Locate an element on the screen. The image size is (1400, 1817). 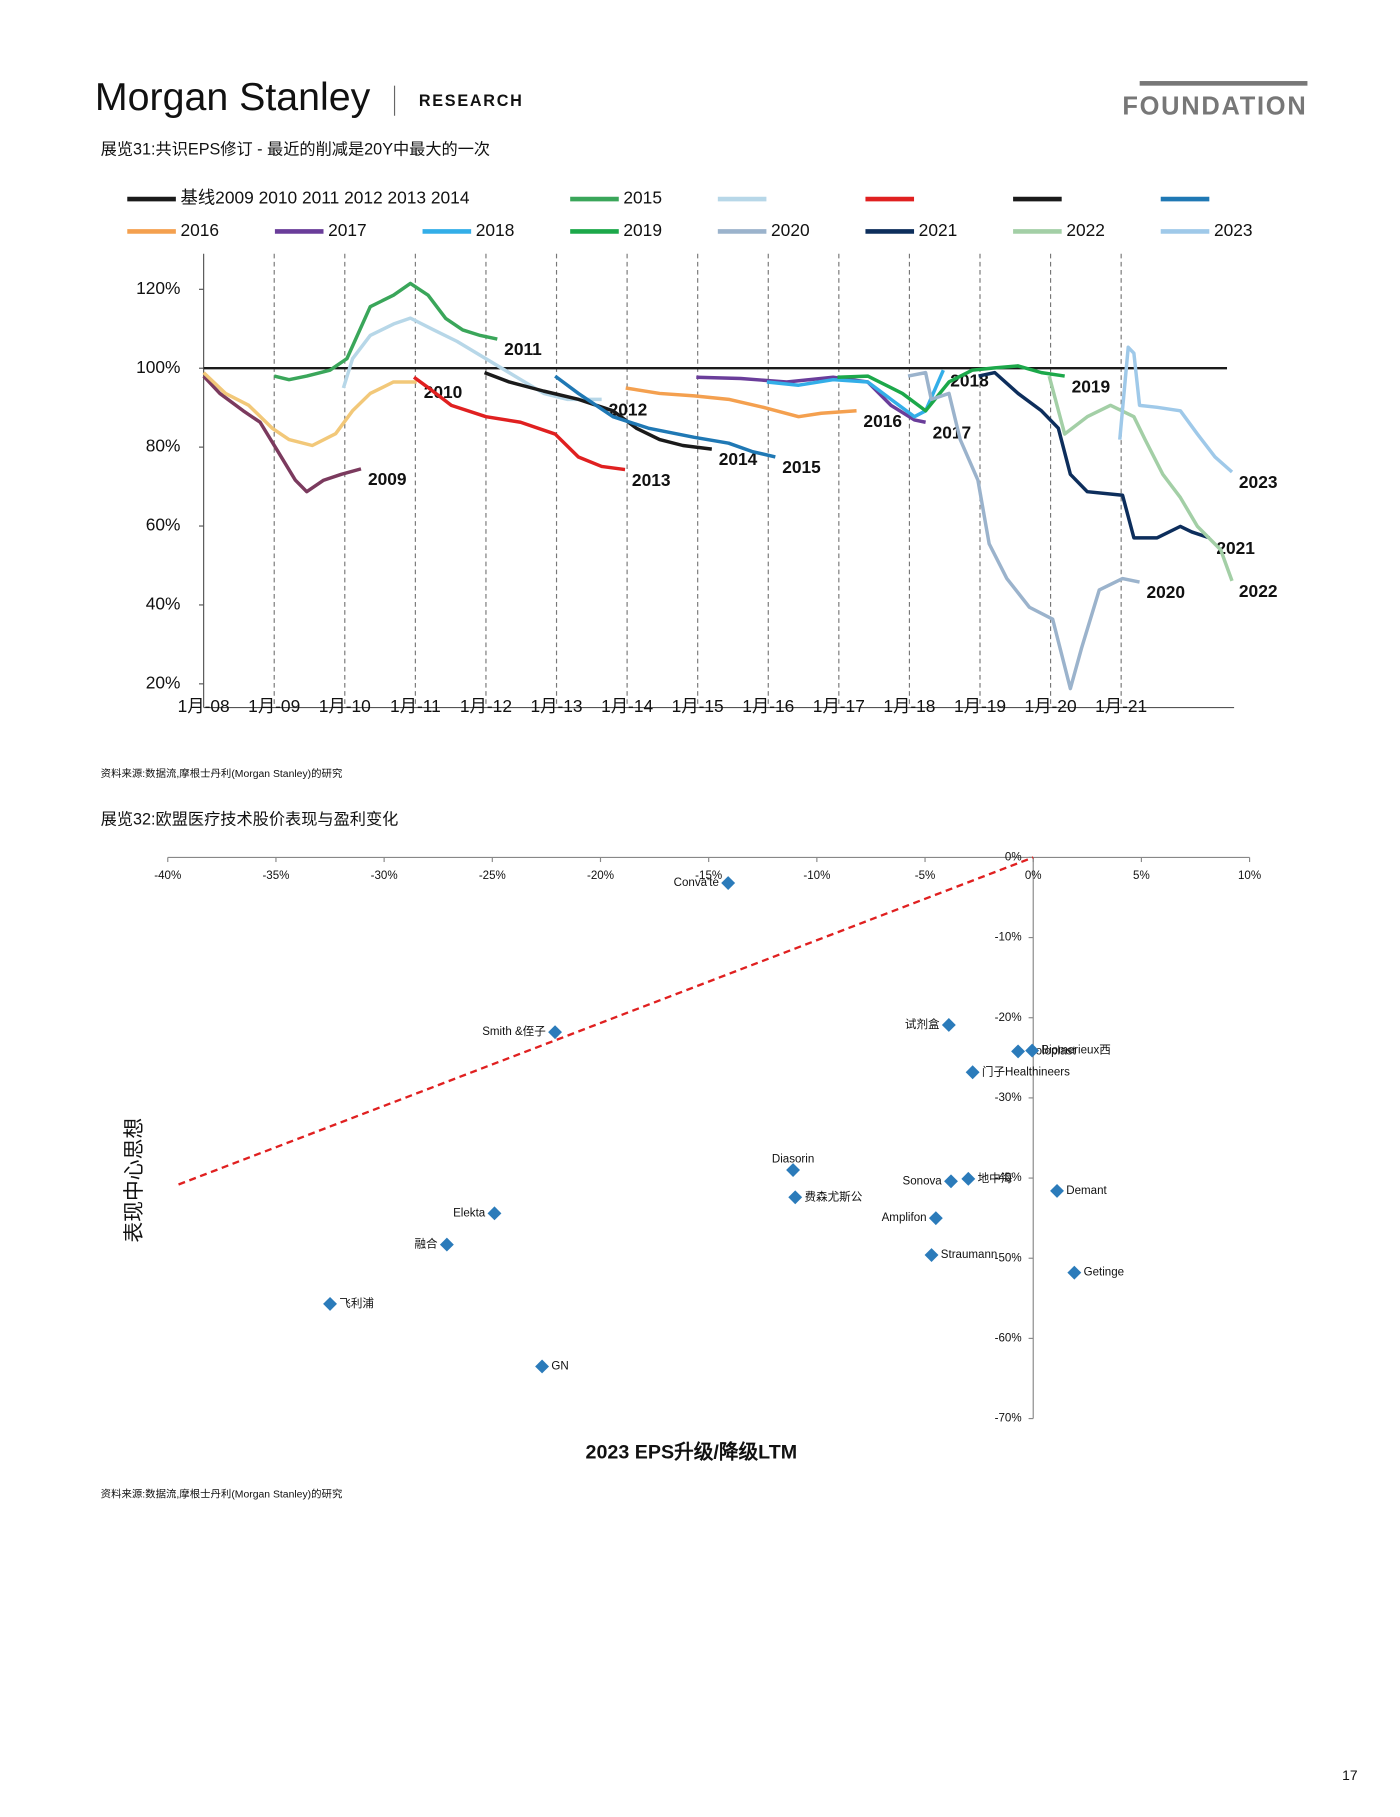
point-label: 地中海 is located at coordinates (995, 1178).